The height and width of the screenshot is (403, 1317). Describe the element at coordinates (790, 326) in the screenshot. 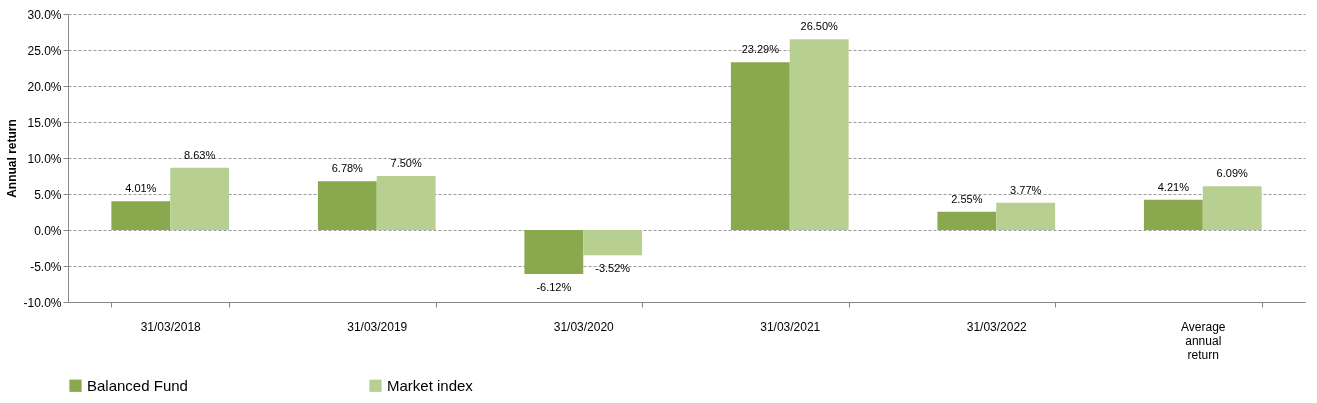

I see `x-tick-label: 31/03/2021` at that location.